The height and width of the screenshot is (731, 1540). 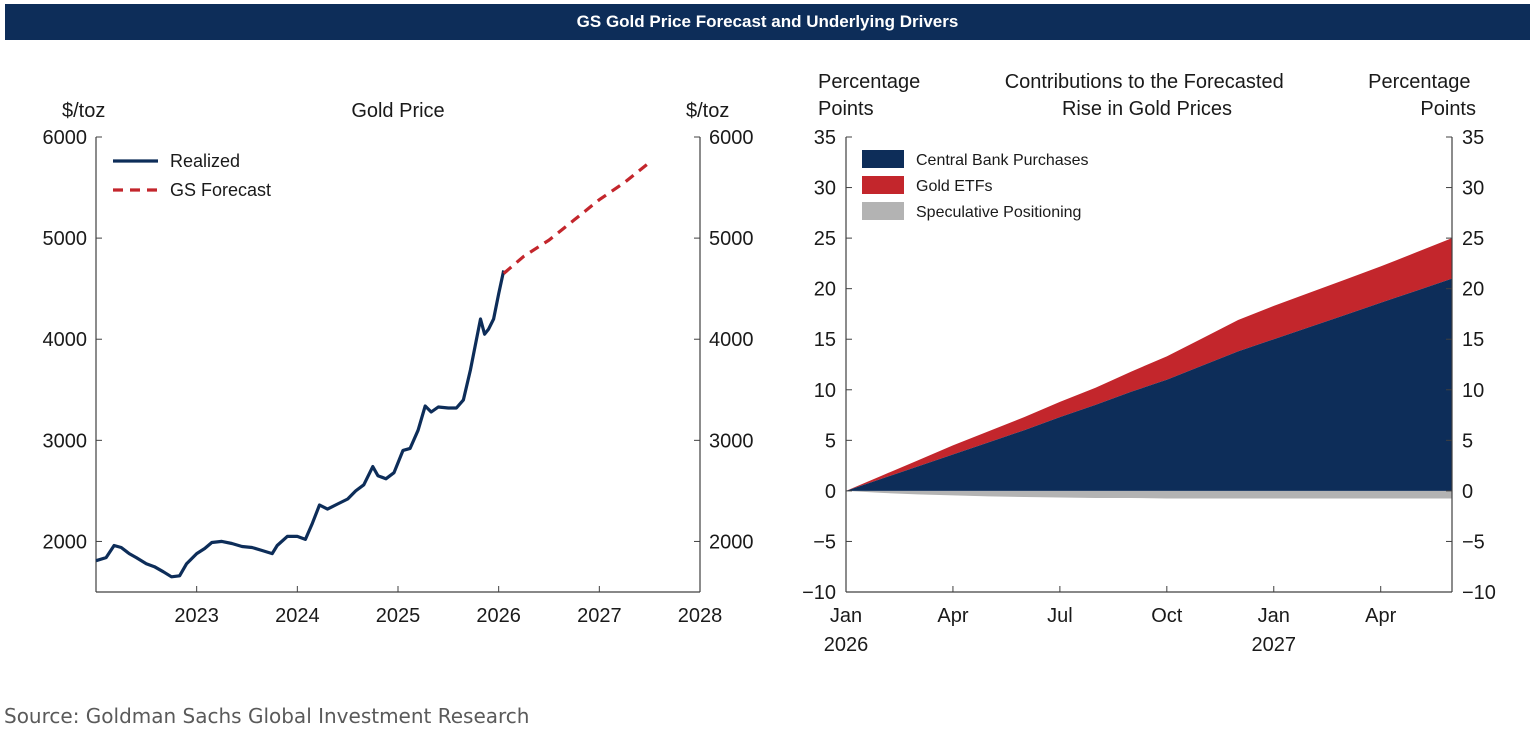 What do you see at coordinates (1473, 290) in the screenshot?
I see `right-y-tick-label-right: 20` at bounding box center [1473, 290].